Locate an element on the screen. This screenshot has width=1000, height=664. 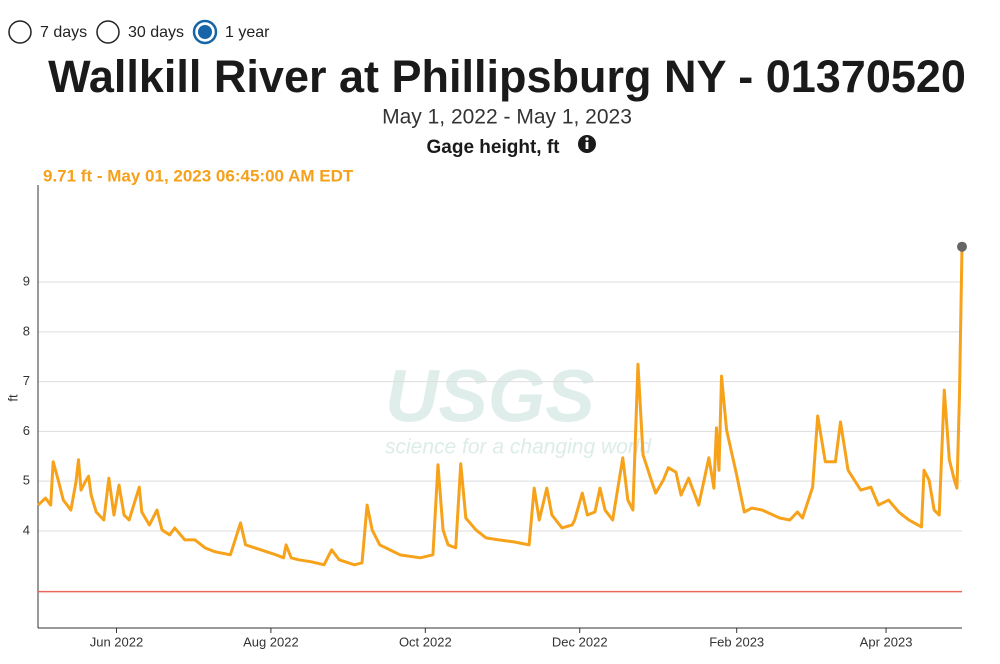
radio-label: 1 year is located at coordinates (247, 32).